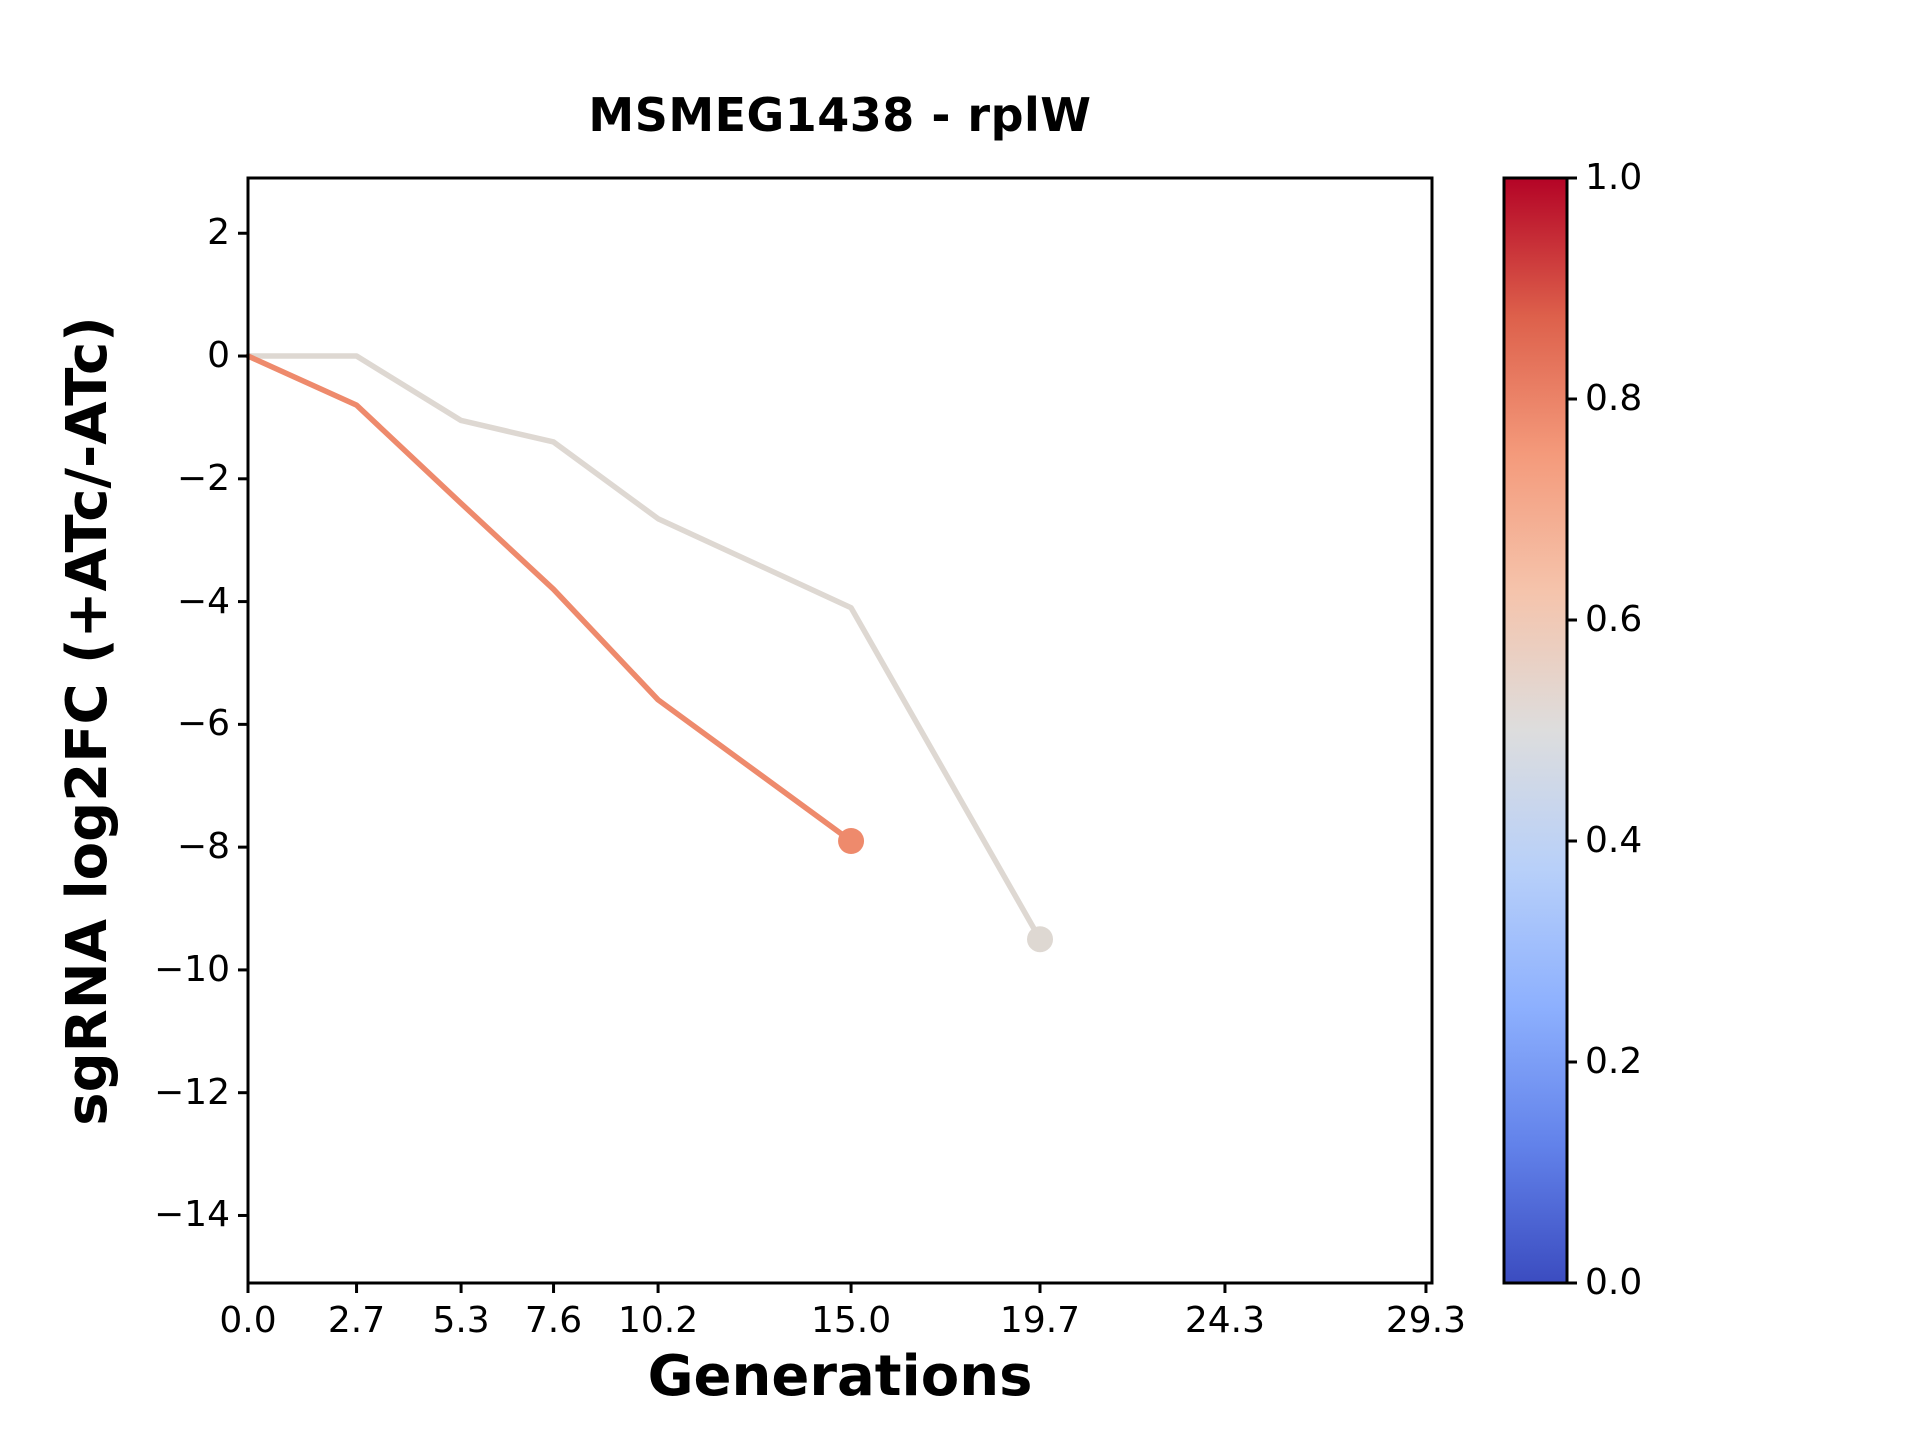 The width and height of the screenshot is (1920, 1440). I want to click on x-tick-label: 19.7, so click(1040, 1320).